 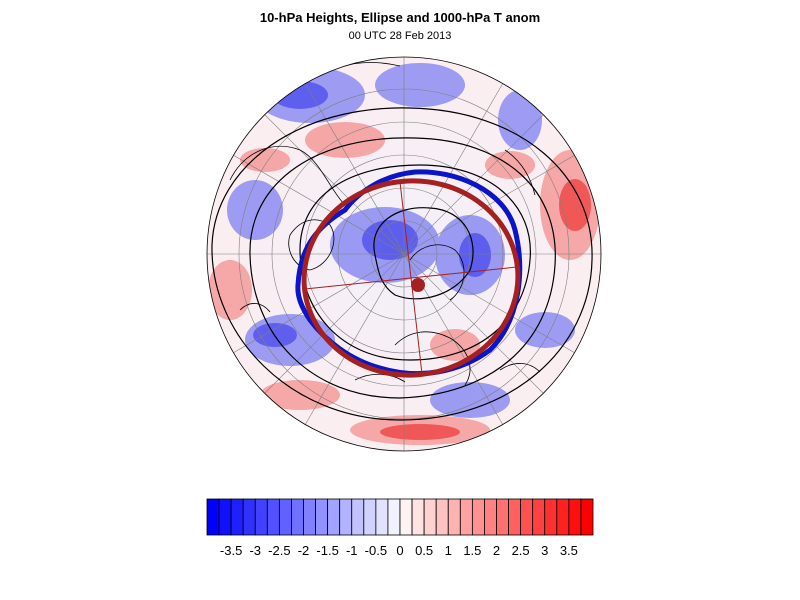 What do you see at coordinates (255, 550) in the screenshot?
I see `colorbar-tick-label: -3` at bounding box center [255, 550].